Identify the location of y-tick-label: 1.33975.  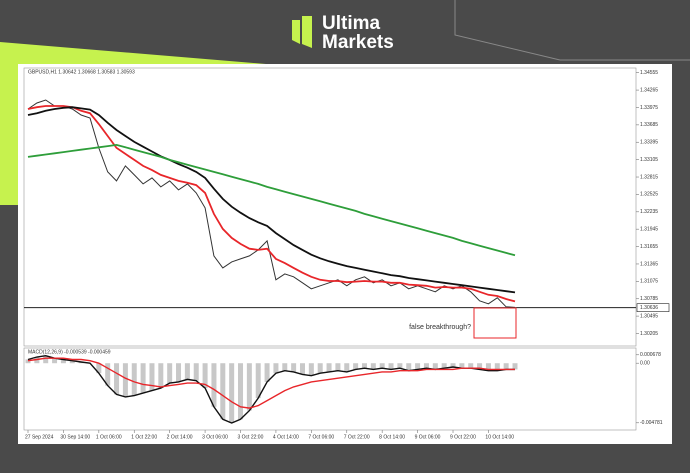
(649, 108).